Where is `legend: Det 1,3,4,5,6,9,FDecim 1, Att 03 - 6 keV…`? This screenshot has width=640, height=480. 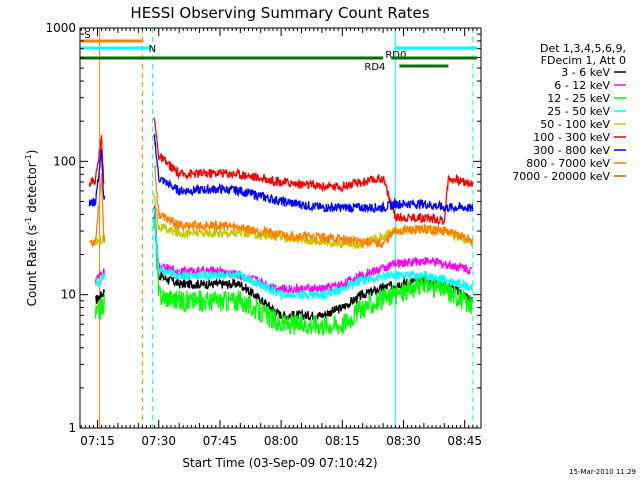
legend: Det 1,3,4,5,6,9,FDecim 1, Att 03 - 6 keV… is located at coordinates (569, 112).